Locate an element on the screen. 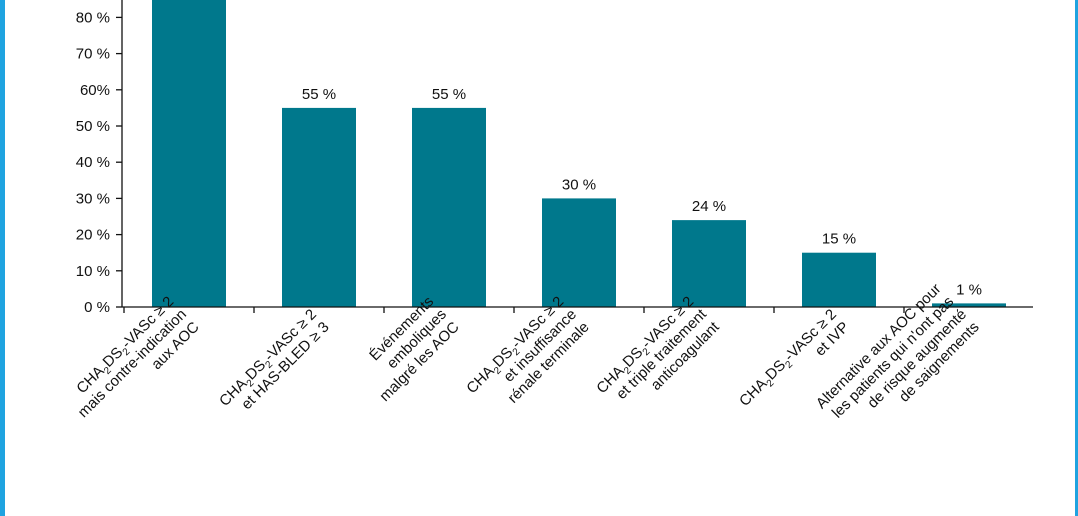 This screenshot has height=516, width=1078. y-tick-label: 30 % is located at coordinates (93, 198).